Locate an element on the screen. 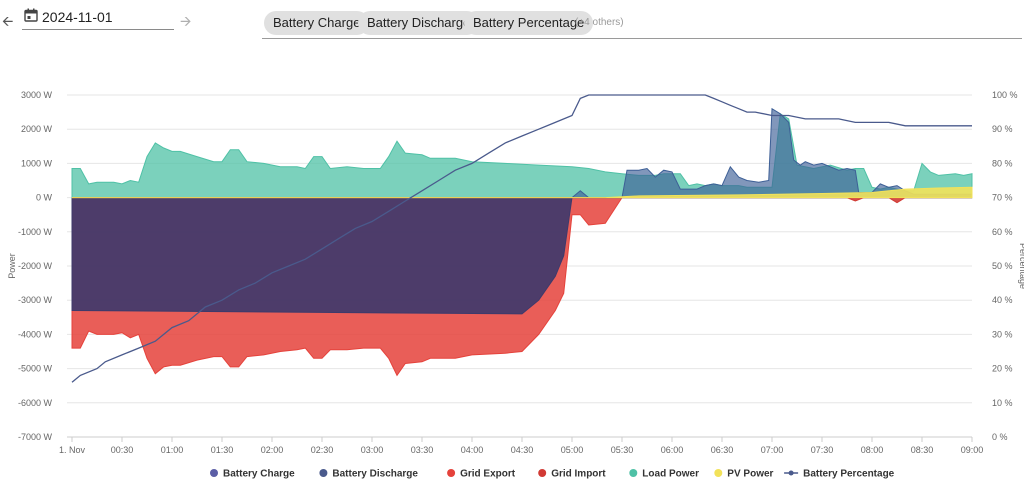 The width and height of the screenshot is (1024, 482). more-series-label: (+4 others) is located at coordinates (599, 22).